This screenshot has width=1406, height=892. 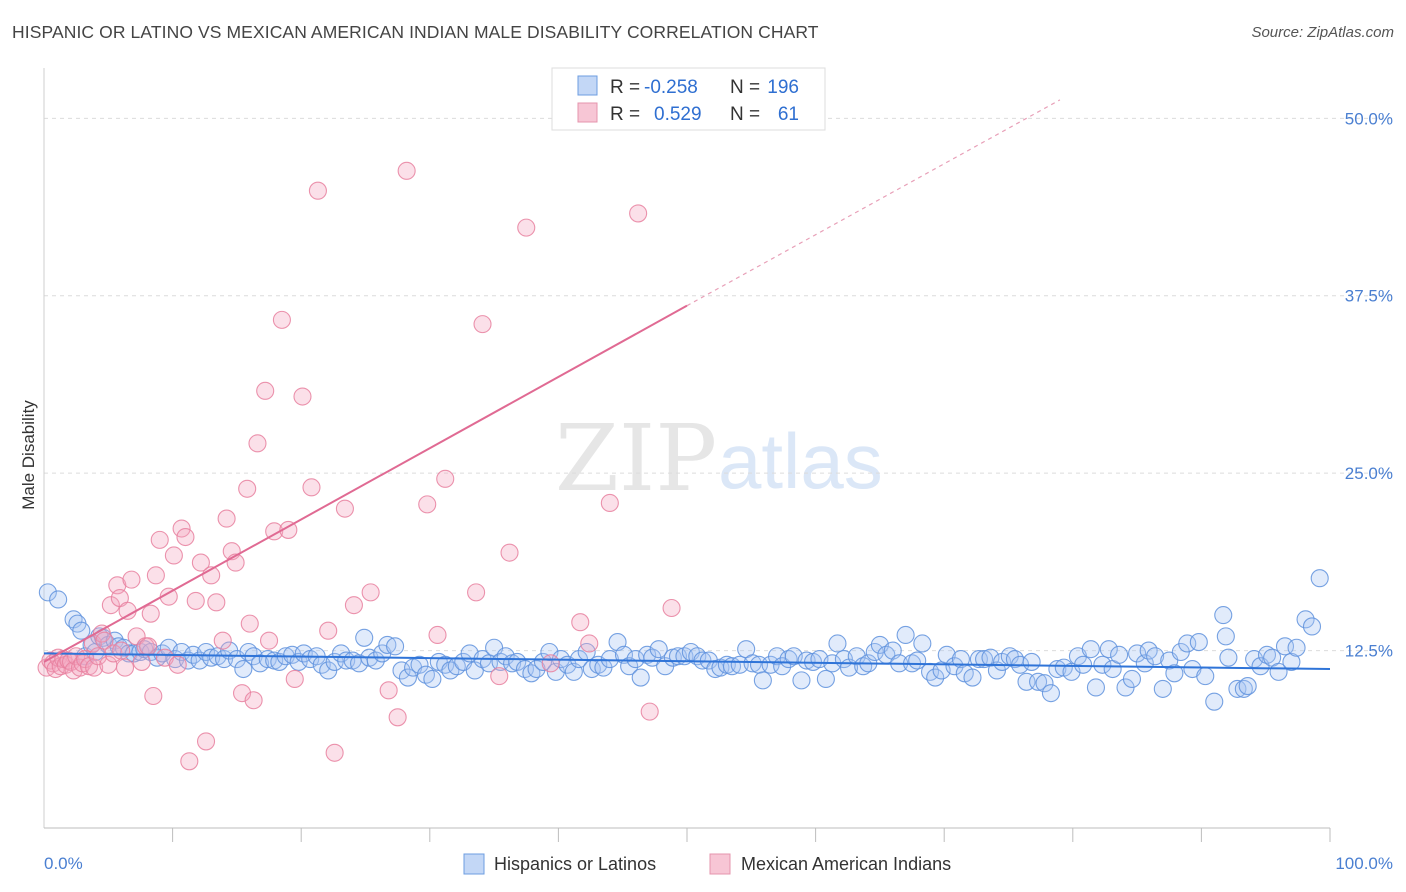 I want to click on legend-r-value-2: 0.529, so click(x=678, y=114).